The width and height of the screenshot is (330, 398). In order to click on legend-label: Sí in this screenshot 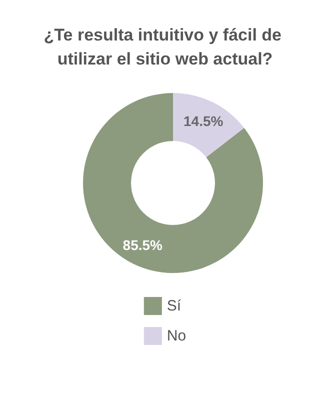, I will do `click(174, 306)`.